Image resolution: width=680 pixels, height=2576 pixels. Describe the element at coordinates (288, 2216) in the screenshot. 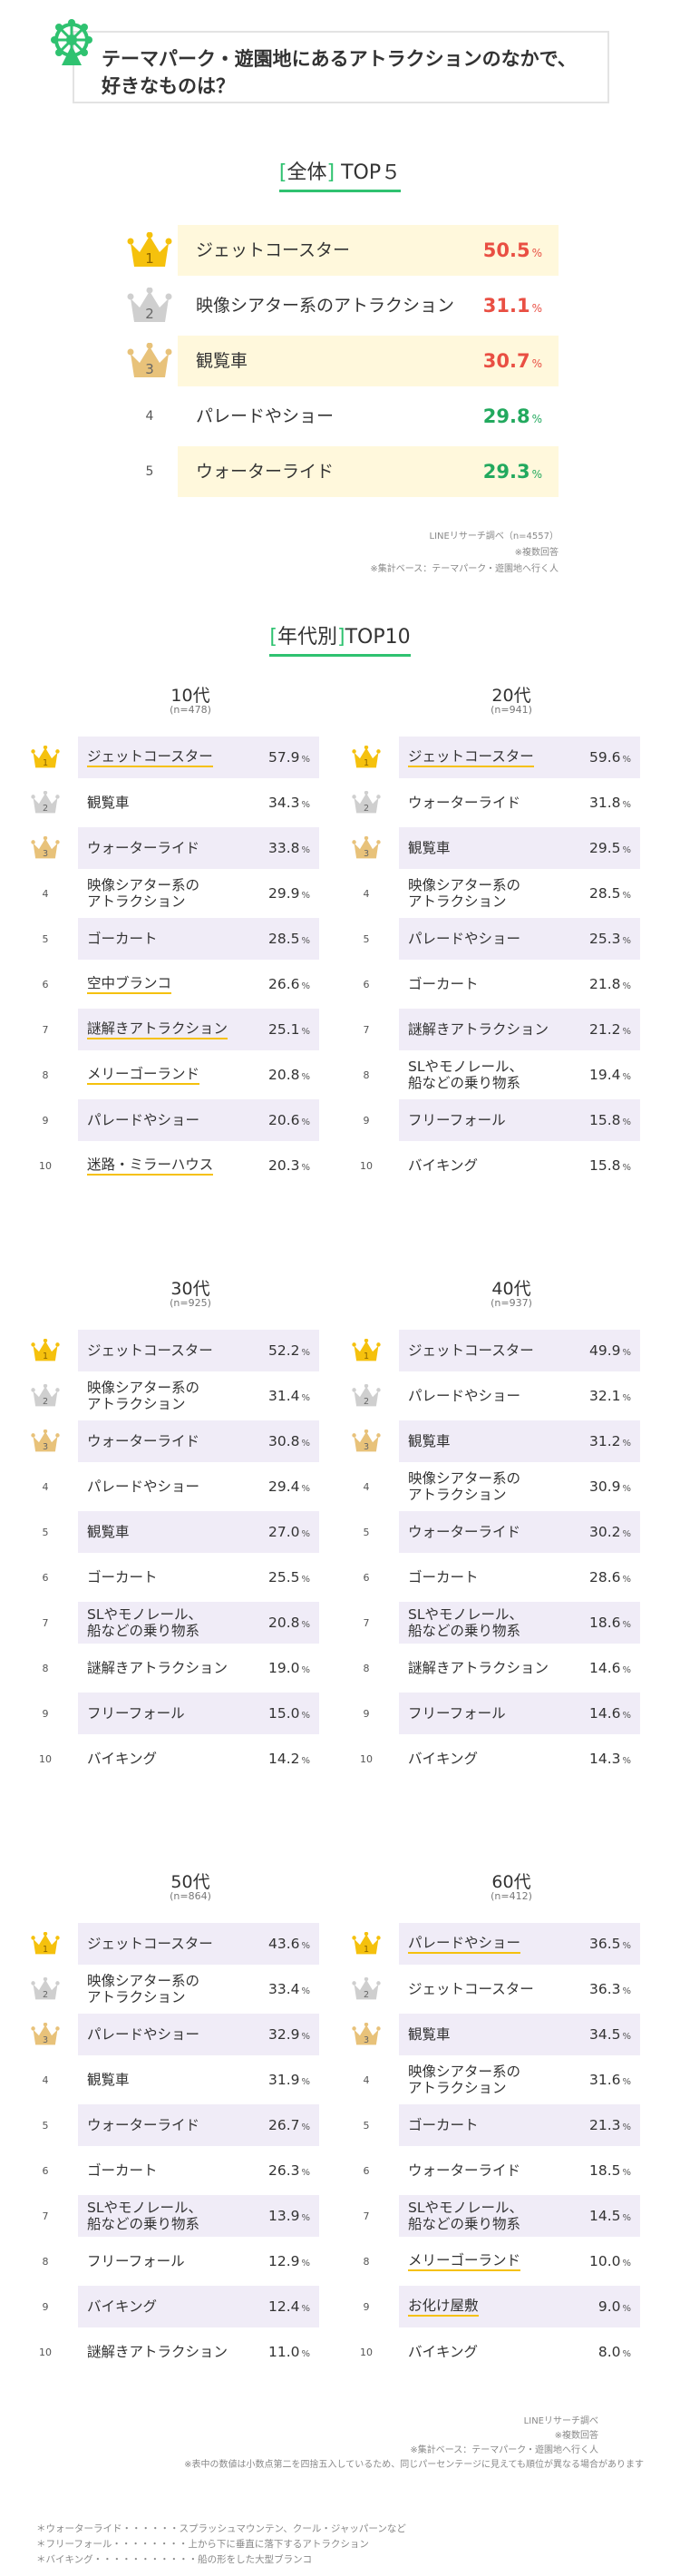

I see `row-value: 13.9%` at that location.